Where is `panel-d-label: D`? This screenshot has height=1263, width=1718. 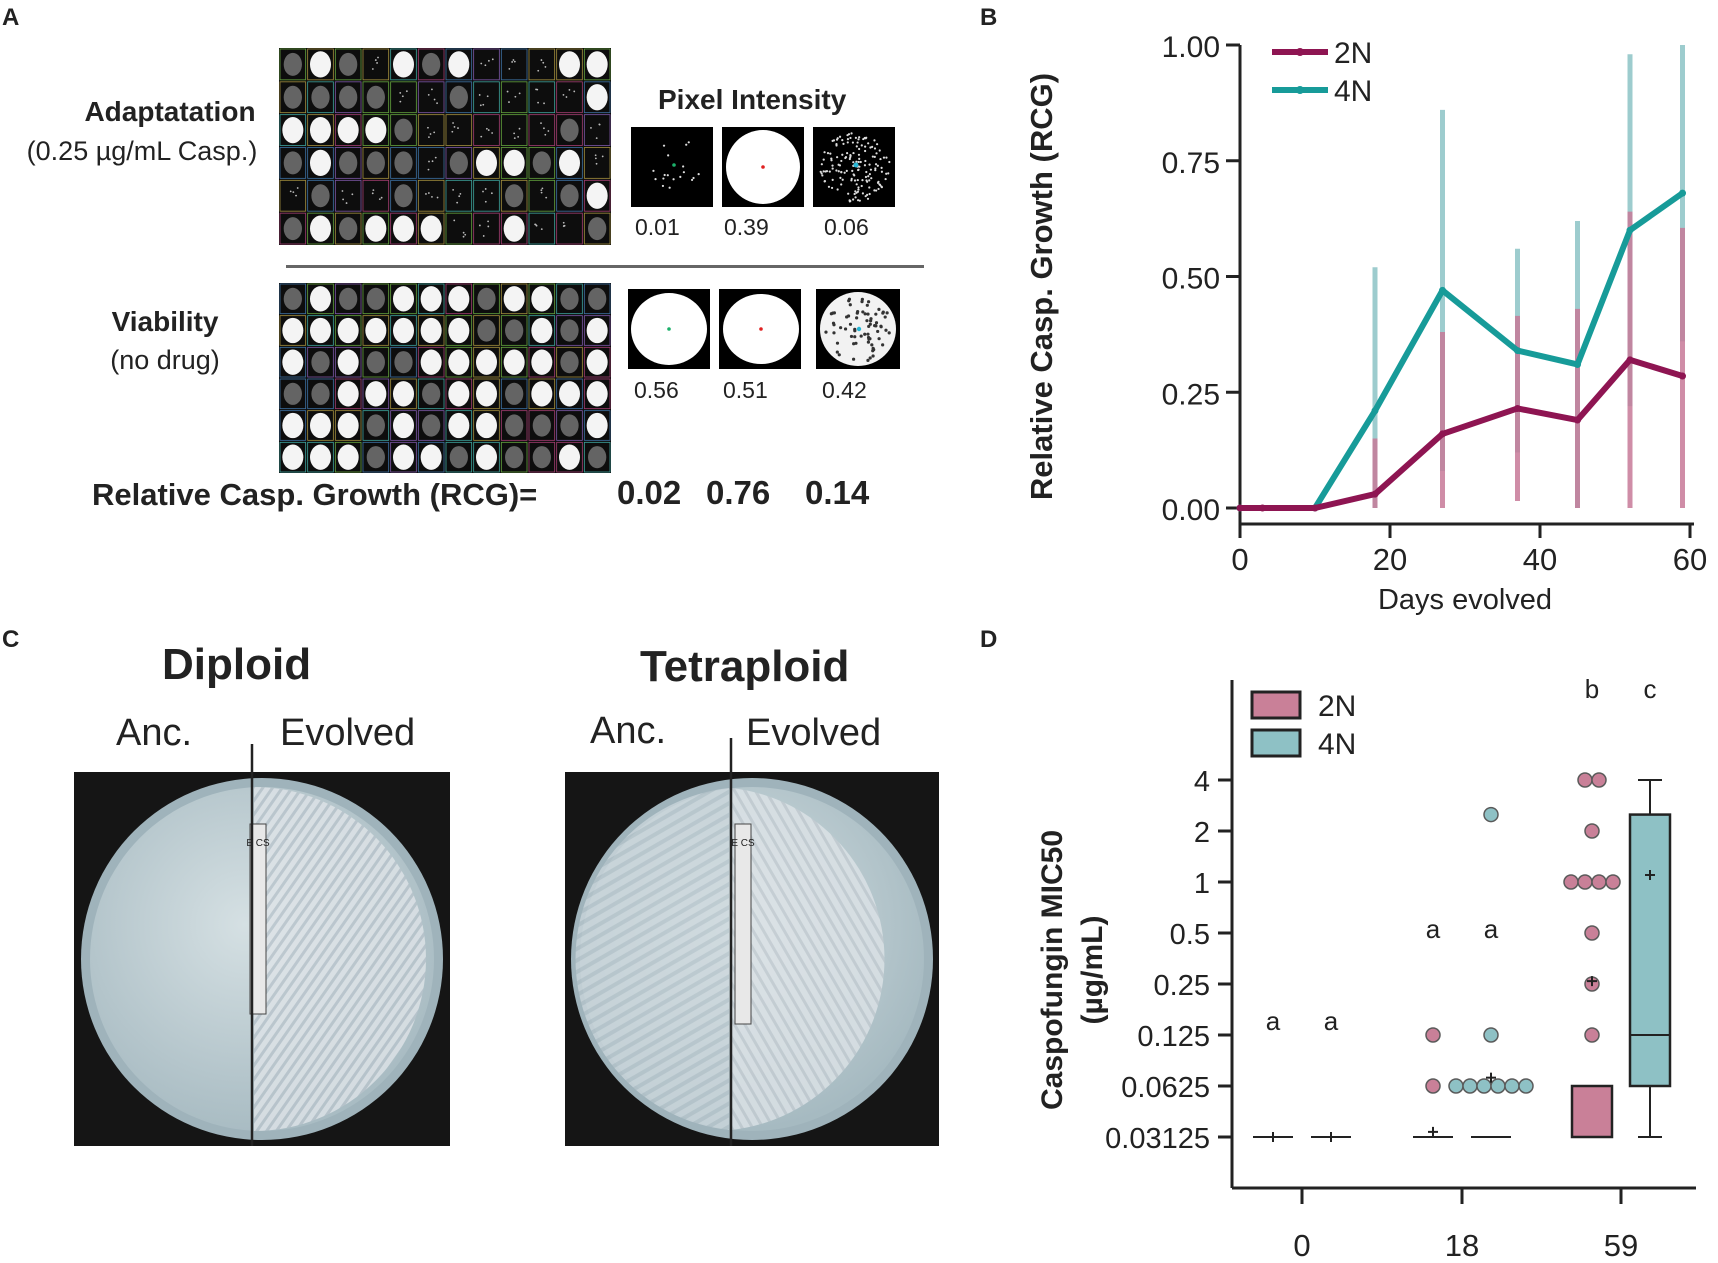
panel-d-label: D is located at coordinates (989, 639).